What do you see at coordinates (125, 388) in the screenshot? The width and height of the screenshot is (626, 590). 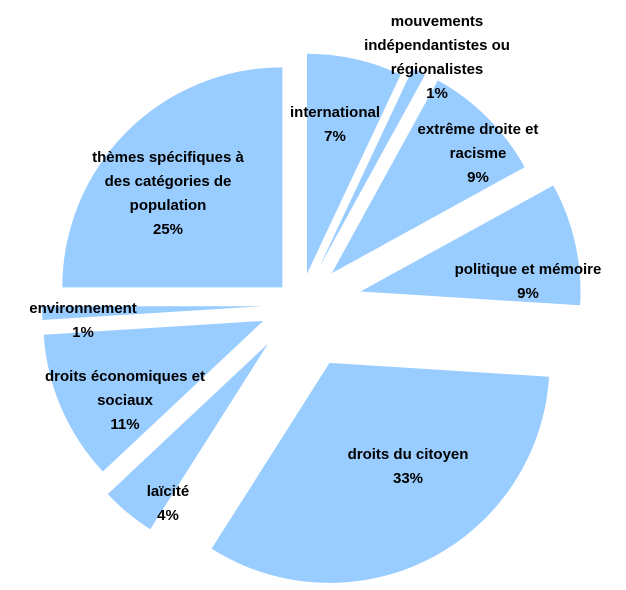 I see `slice-label: droits économiques et sociaux` at bounding box center [125, 388].